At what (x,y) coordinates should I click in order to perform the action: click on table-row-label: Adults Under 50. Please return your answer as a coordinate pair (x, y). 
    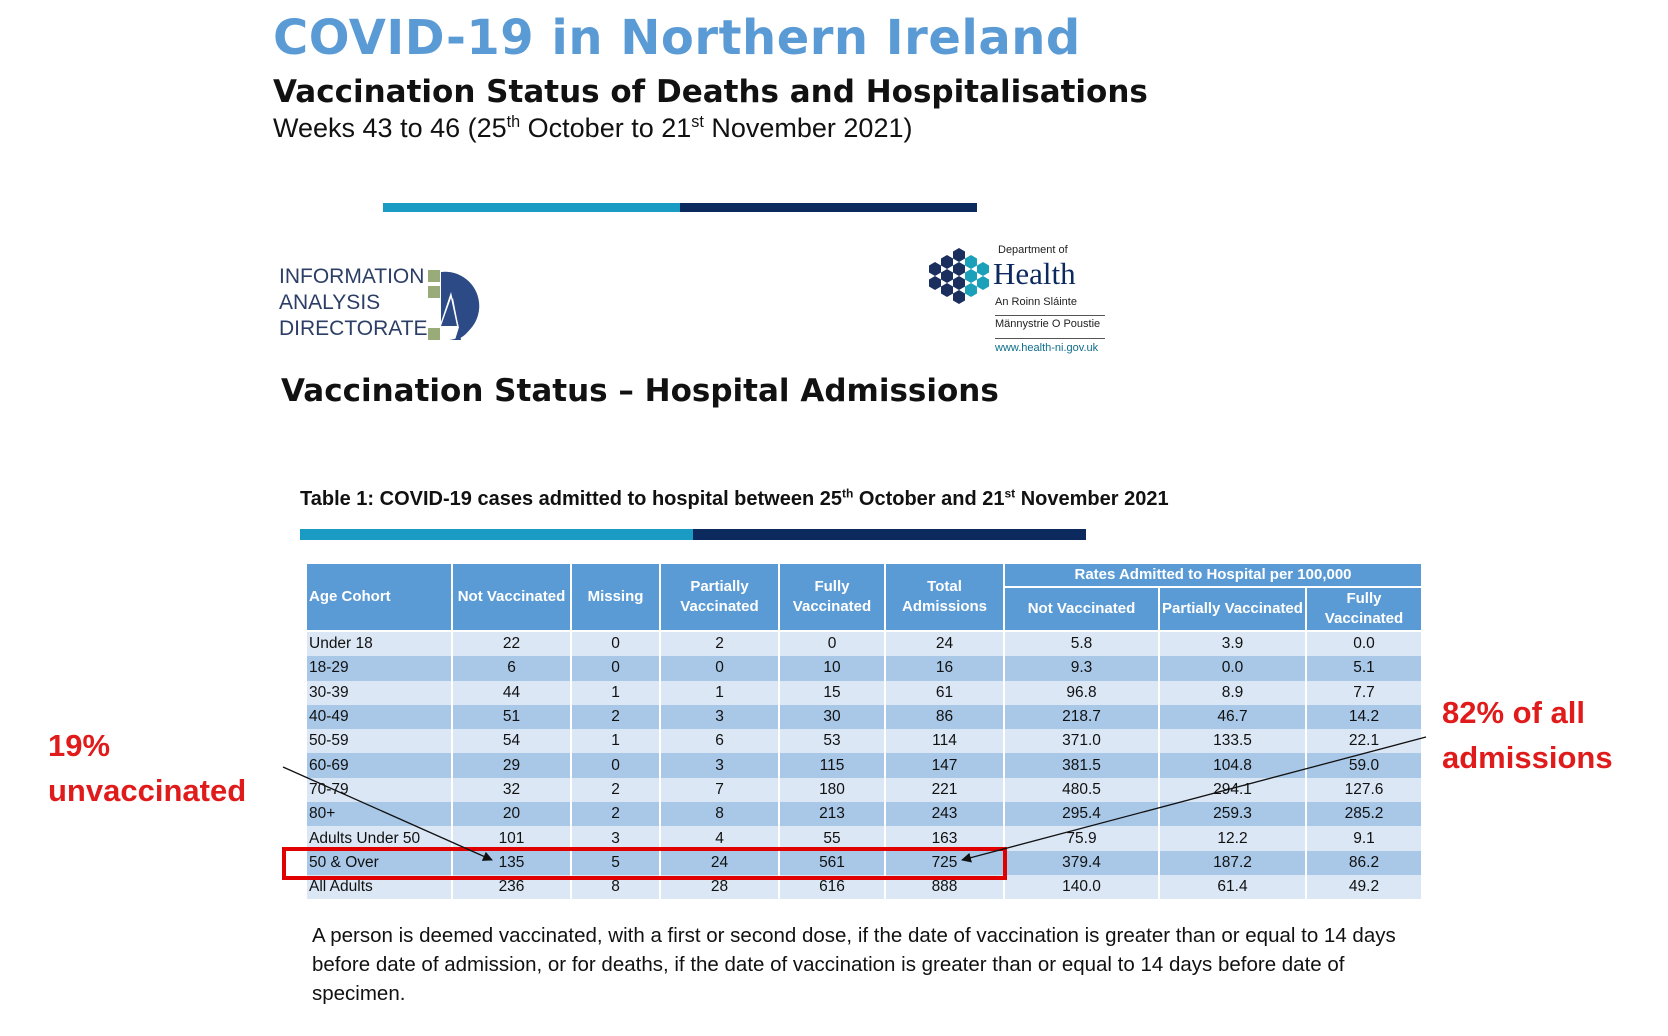
    Looking at the image, I should click on (379, 838).